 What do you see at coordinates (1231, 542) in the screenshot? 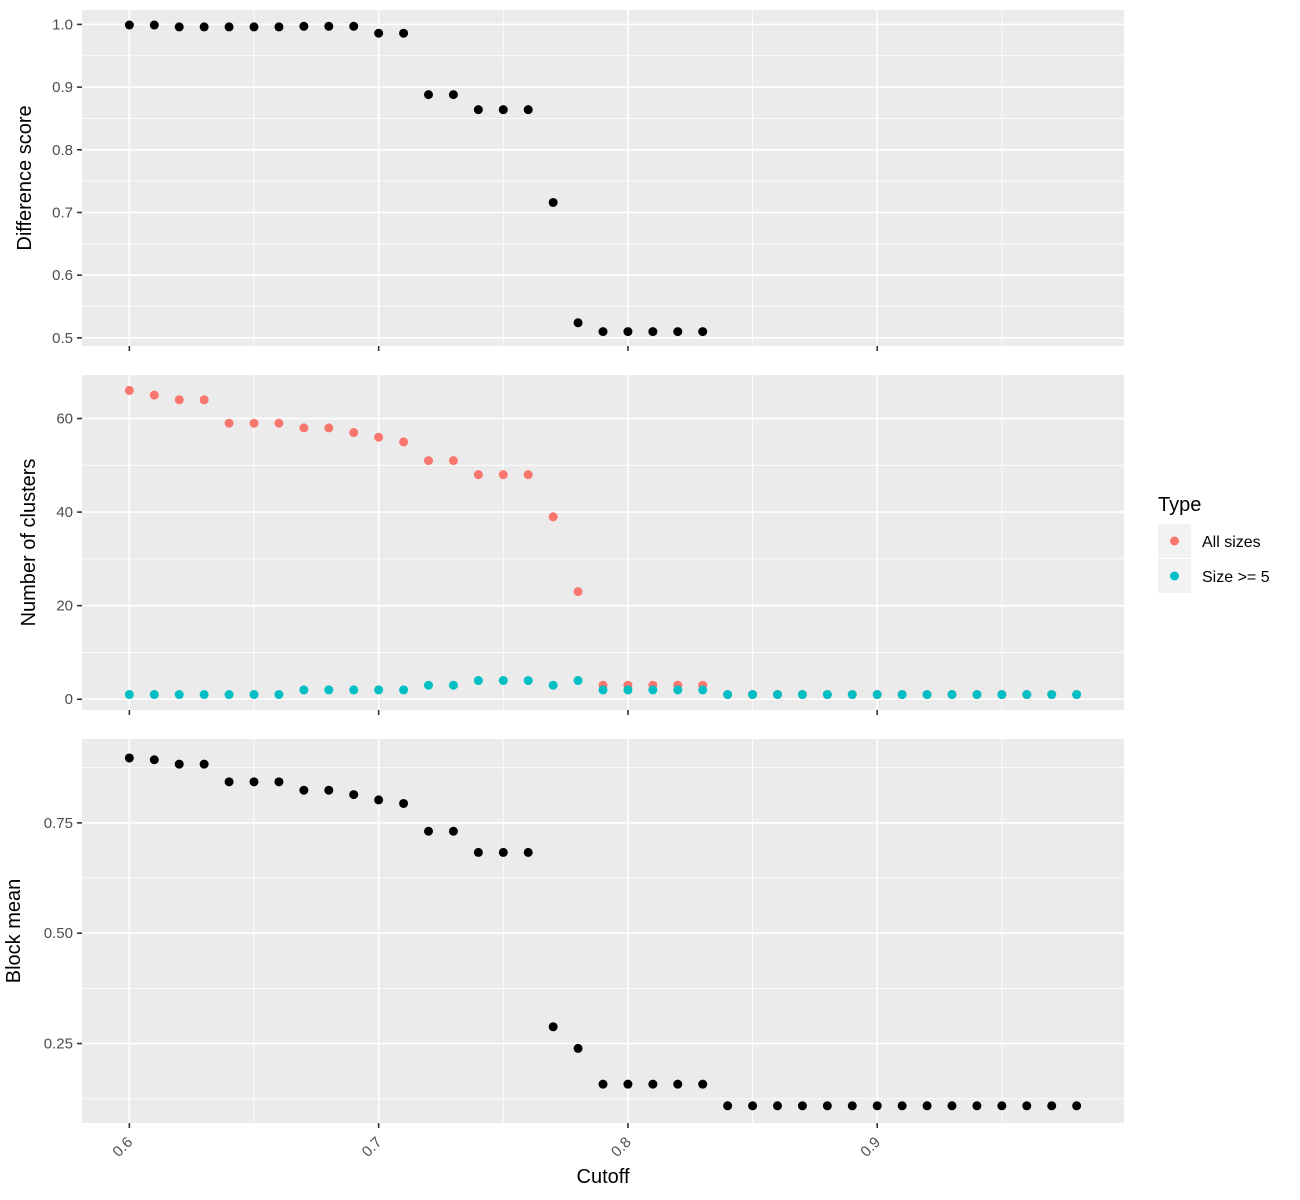
I see `legend-label-all-sizes: All sizes` at bounding box center [1231, 542].